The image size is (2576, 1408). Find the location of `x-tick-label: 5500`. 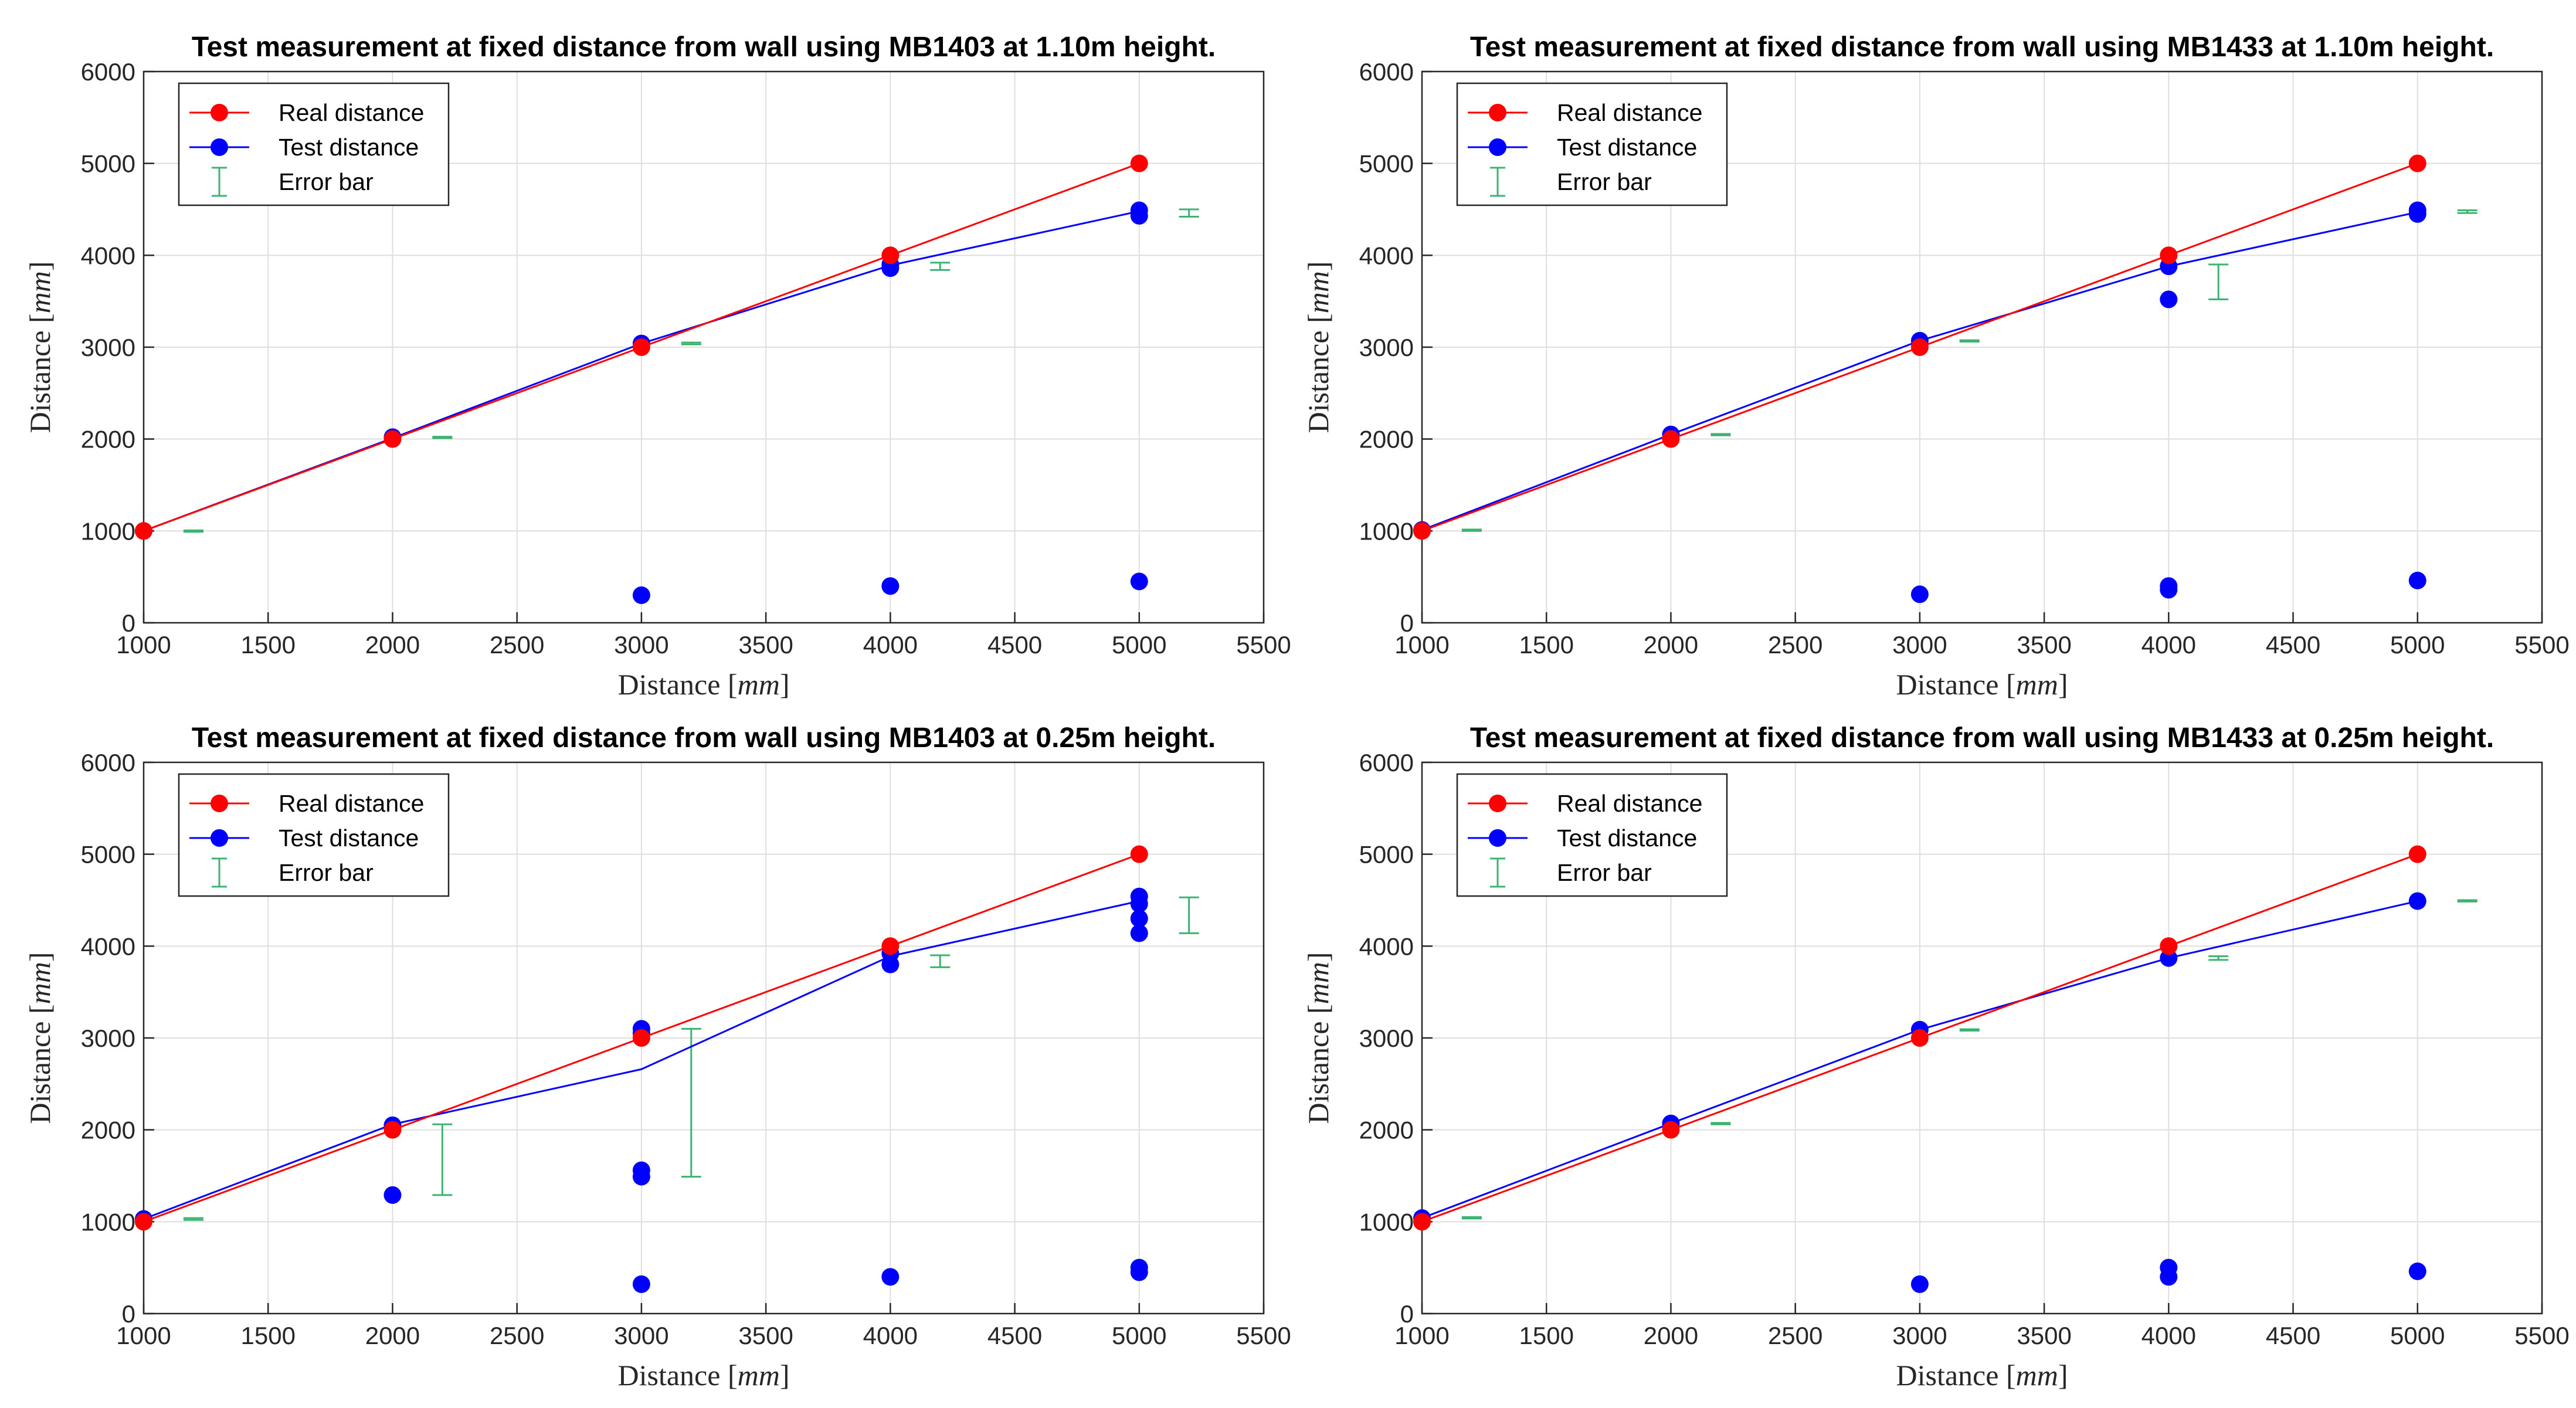

x-tick-label: 5500 is located at coordinates (2541, 1336).